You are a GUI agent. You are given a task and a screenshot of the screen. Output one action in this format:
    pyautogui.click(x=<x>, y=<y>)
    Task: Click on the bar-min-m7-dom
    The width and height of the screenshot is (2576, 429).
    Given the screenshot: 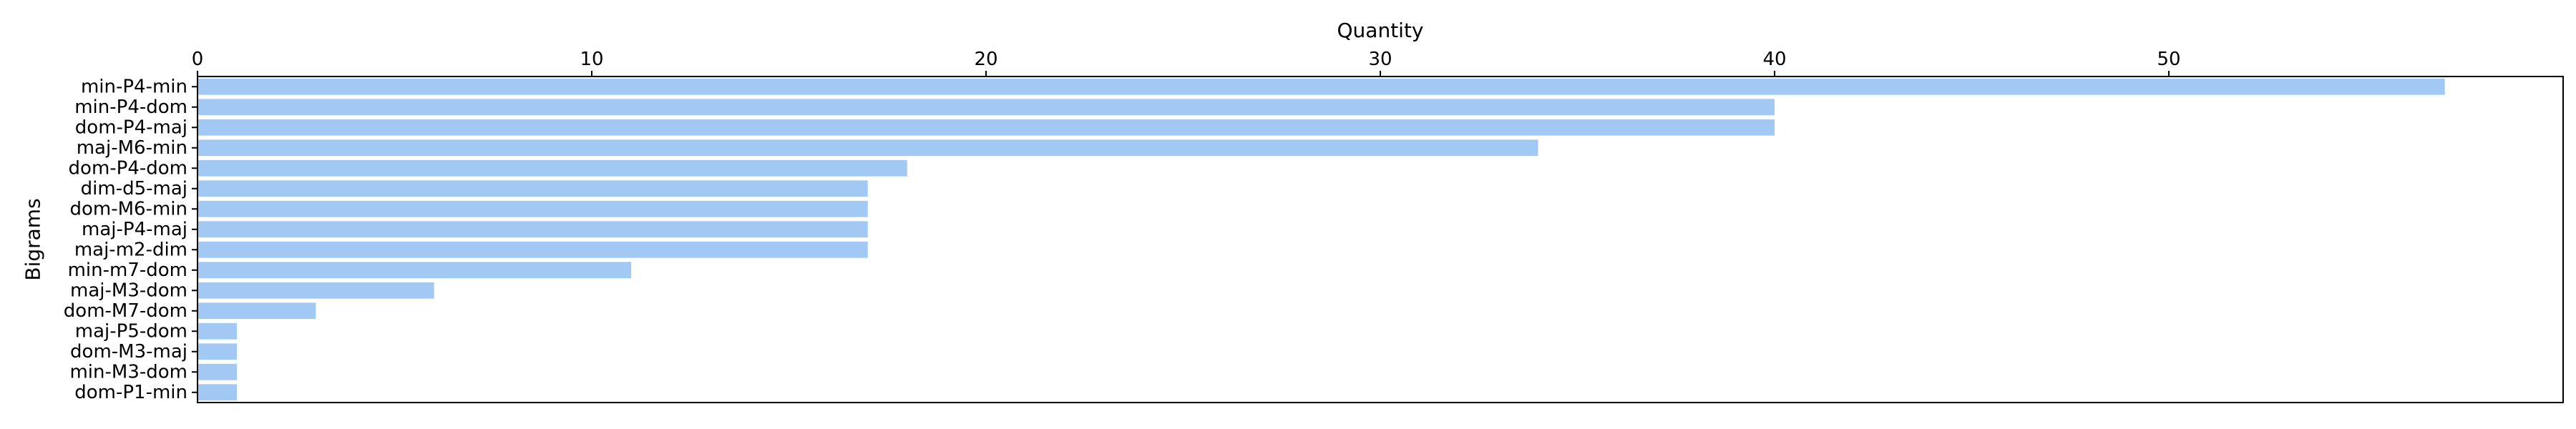 What is the action you would take?
    pyautogui.click(x=414, y=270)
    